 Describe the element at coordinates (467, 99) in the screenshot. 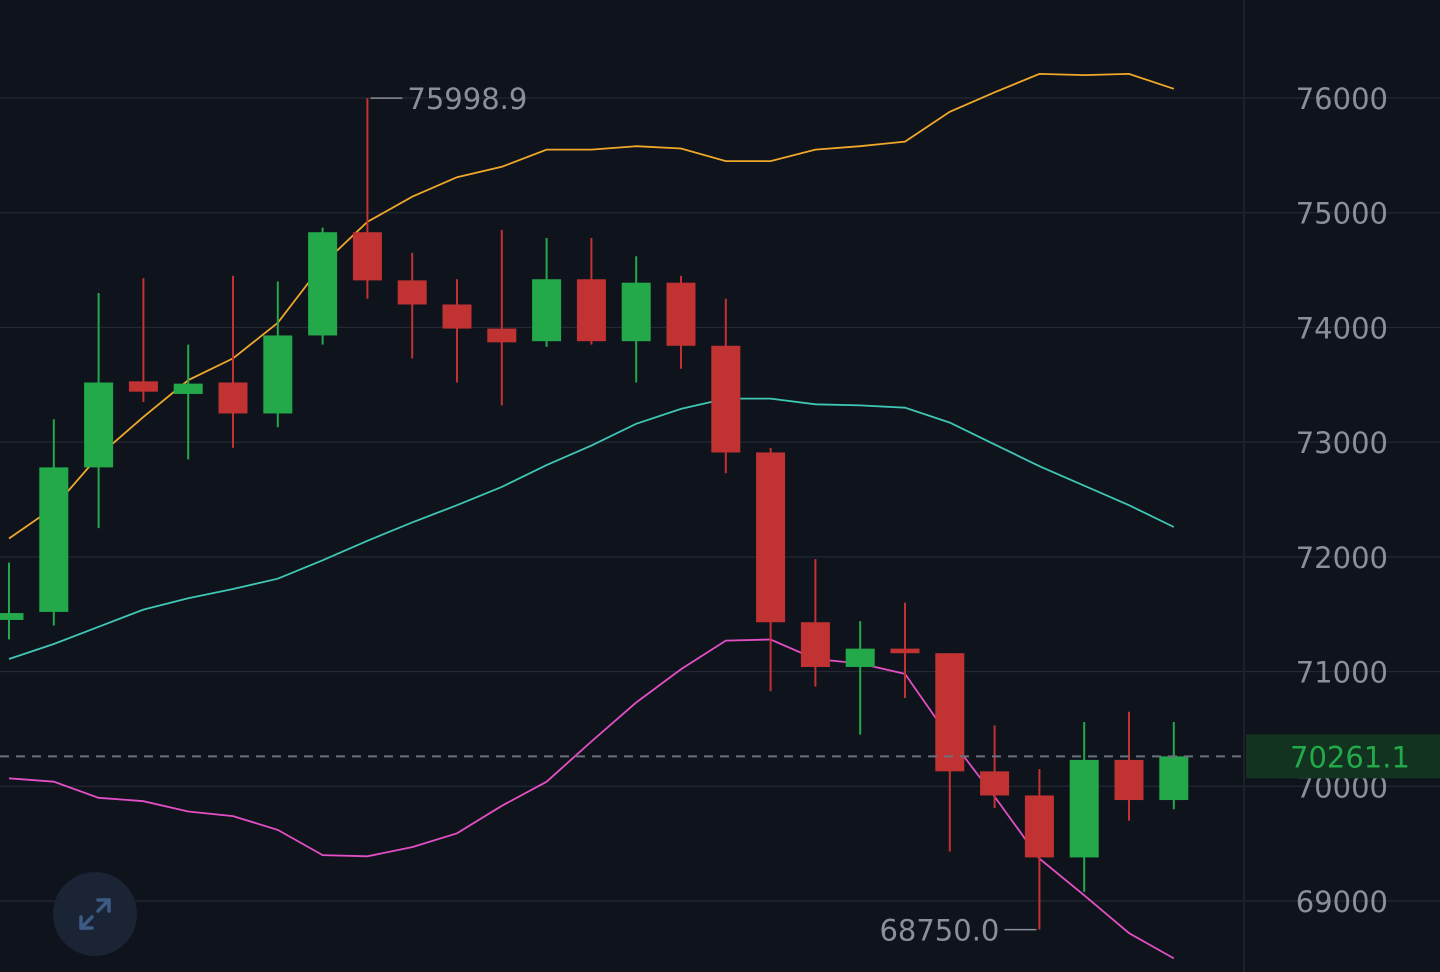

I see `high-price-label: 75998.9` at that location.